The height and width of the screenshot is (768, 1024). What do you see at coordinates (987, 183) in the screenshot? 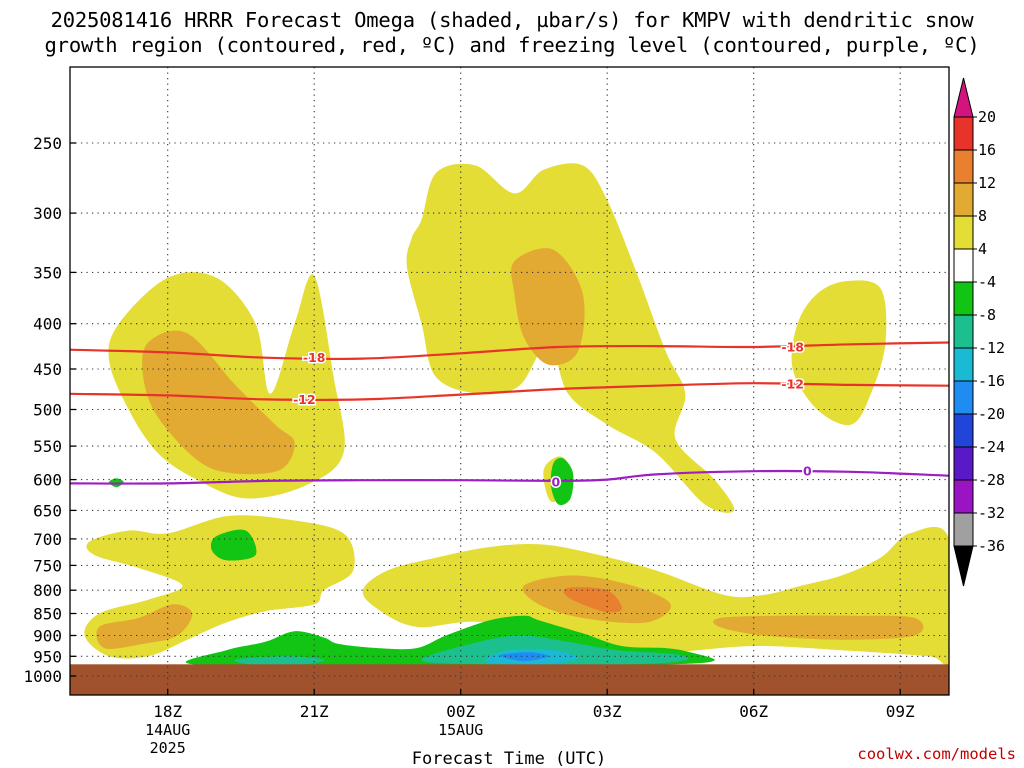
I see `colorbar-label-2: 12` at bounding box center [987, 183].